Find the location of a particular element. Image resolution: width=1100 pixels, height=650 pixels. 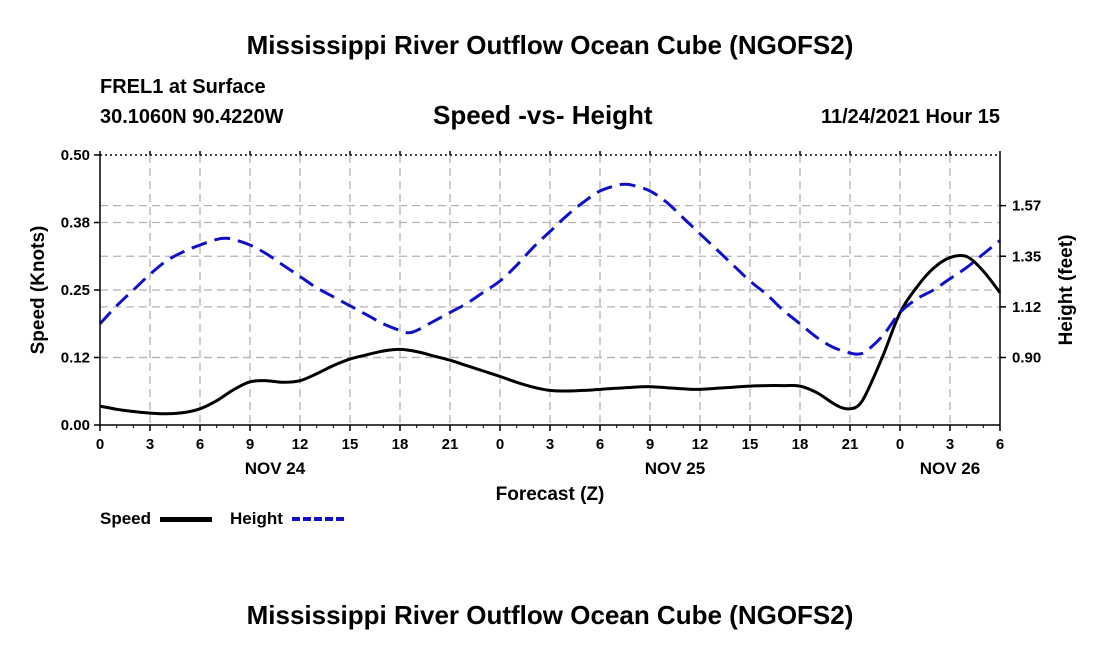

legend-speed-label: Speed is located at coordinates (126, 518).